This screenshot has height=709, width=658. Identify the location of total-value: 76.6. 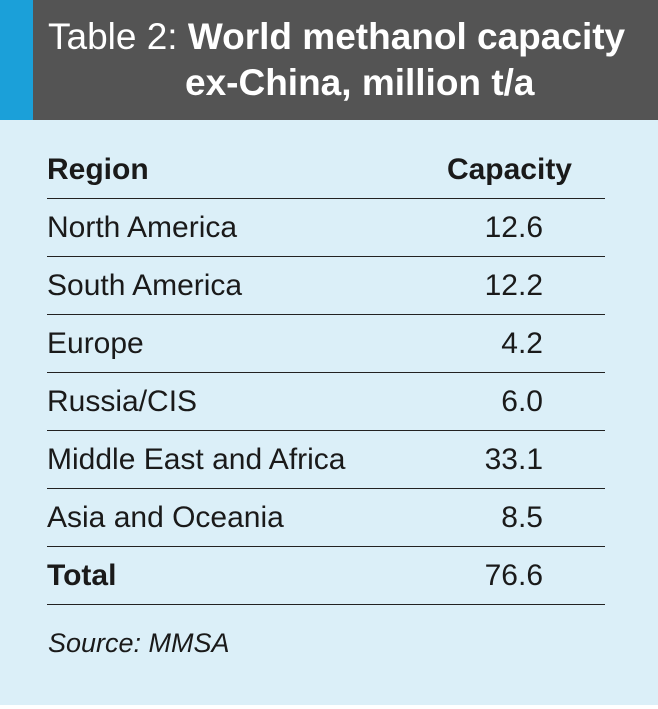
(508, 575).